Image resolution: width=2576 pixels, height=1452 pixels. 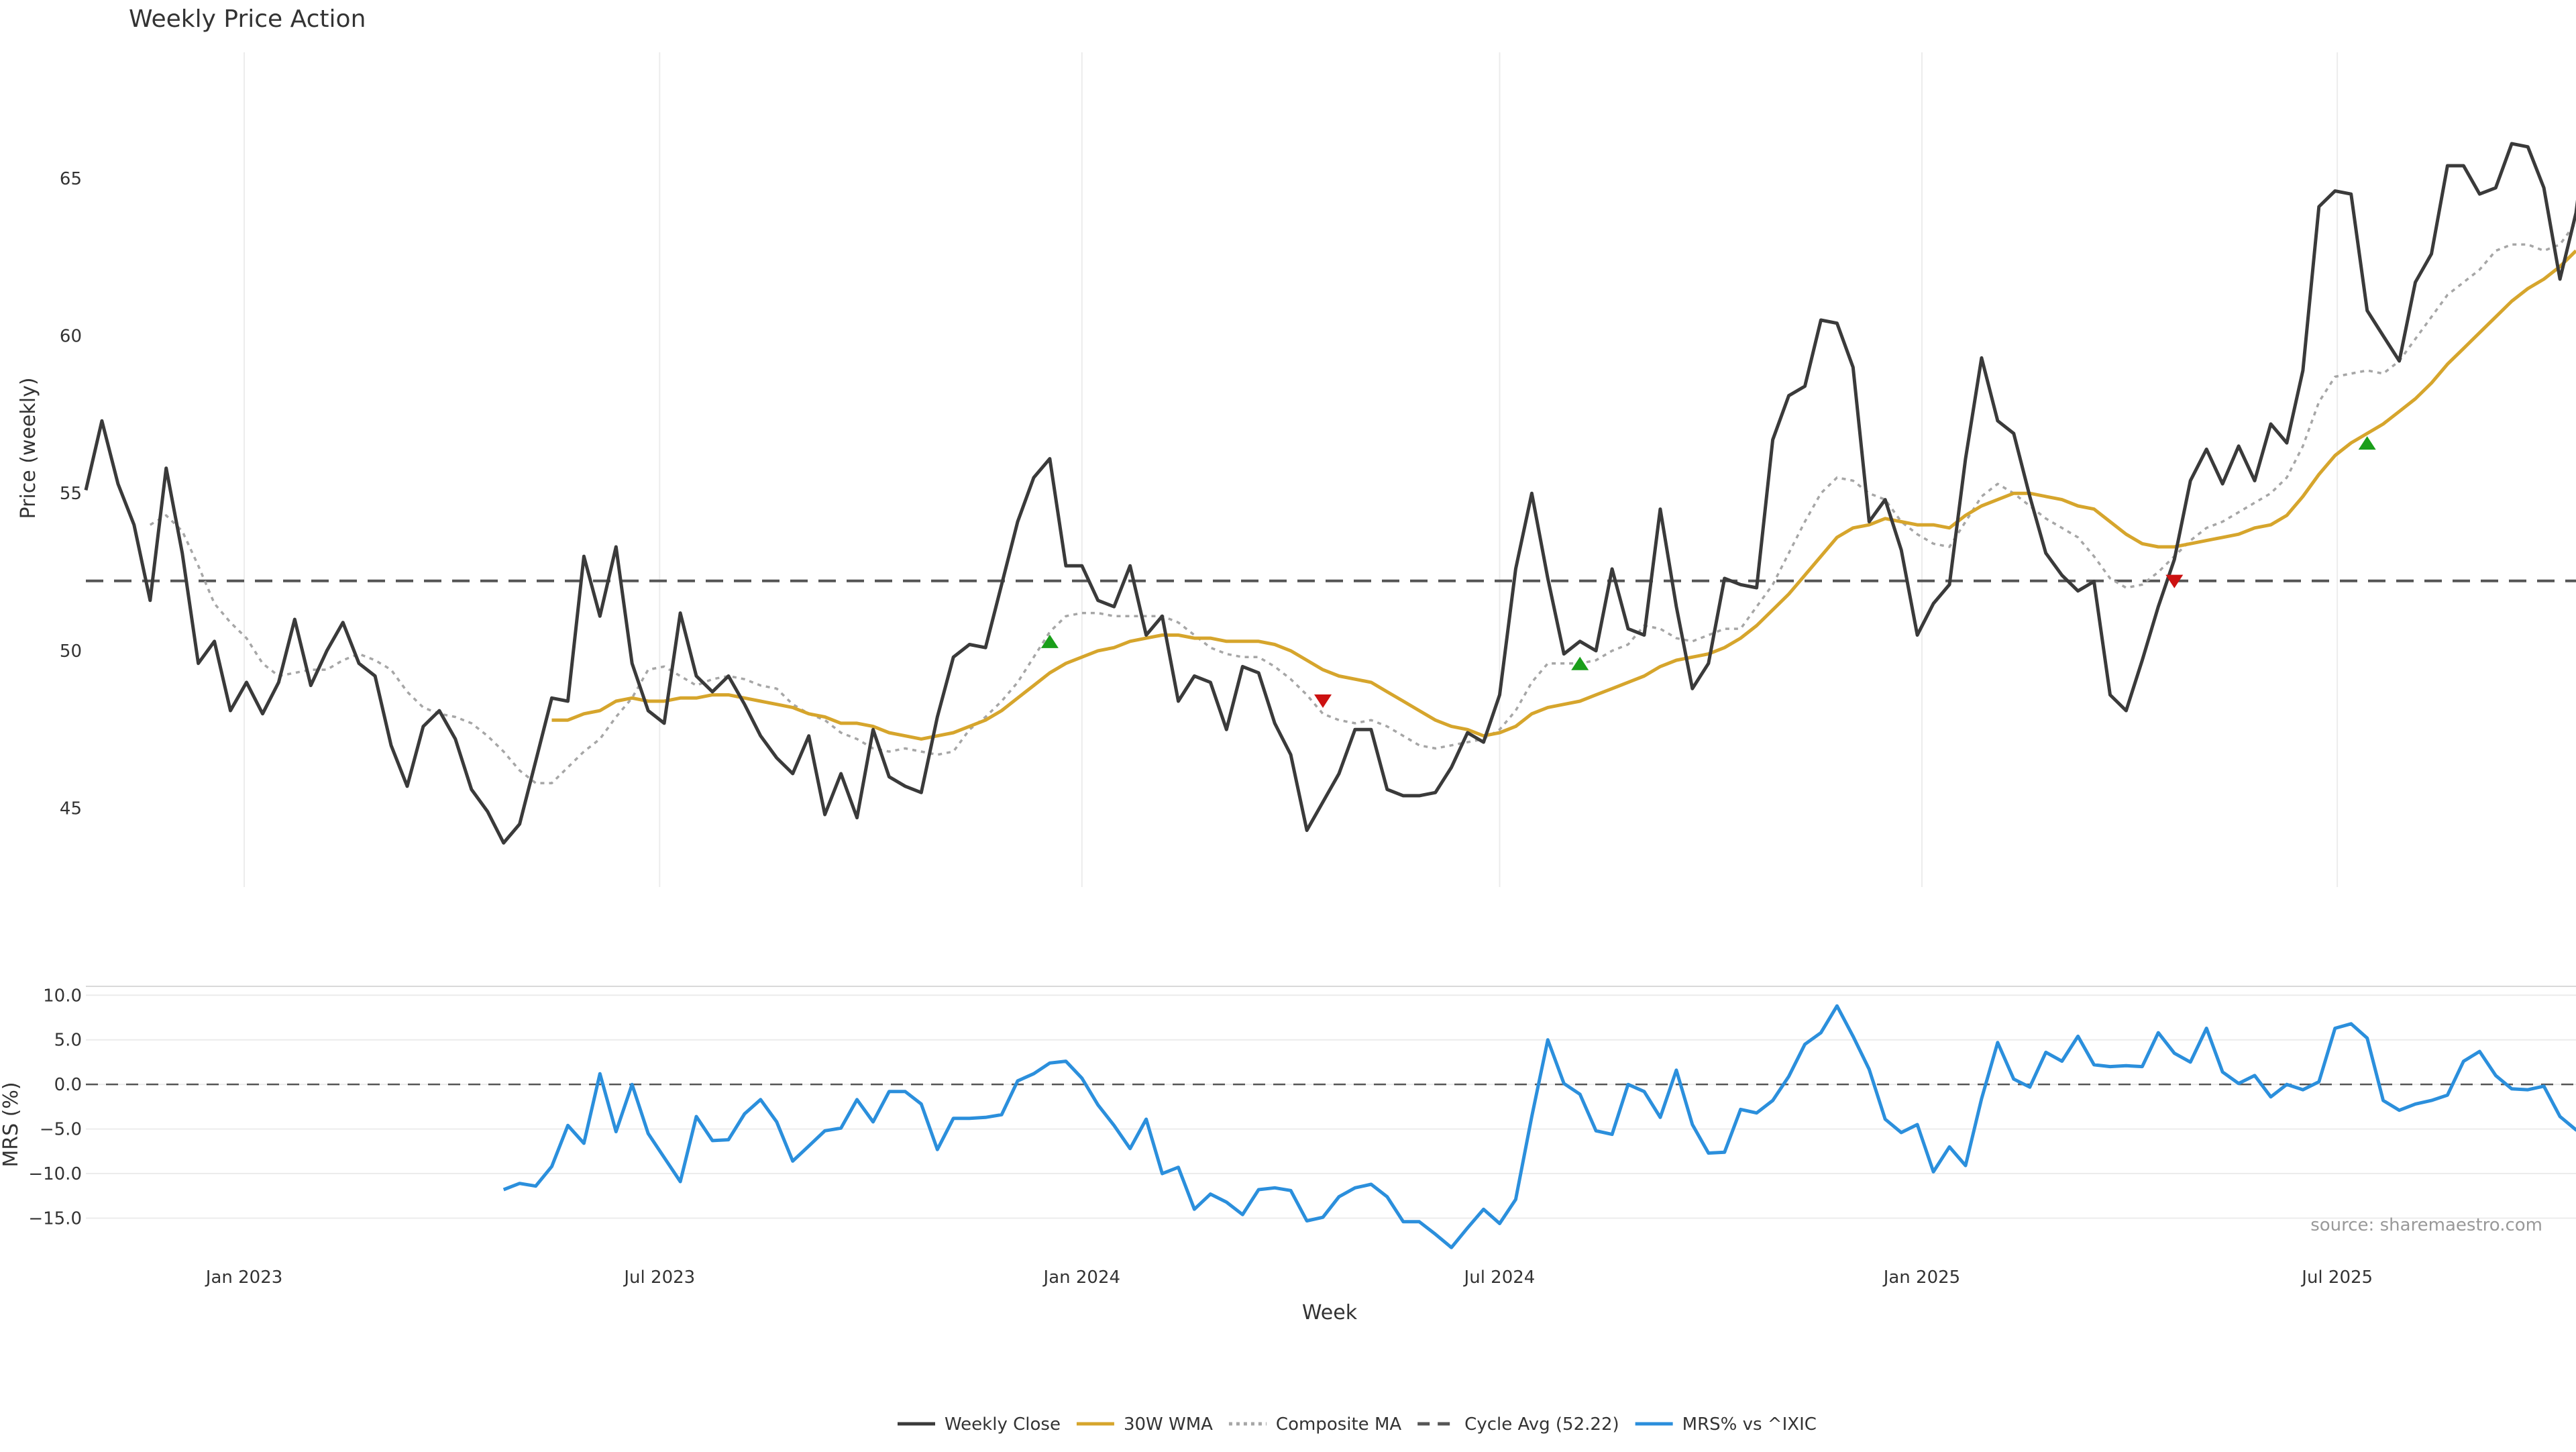 What do you see at coordinates (71, 336) in the screenshot?
I see `price-y-tick-label: 60` at bounding box center [71, 336].